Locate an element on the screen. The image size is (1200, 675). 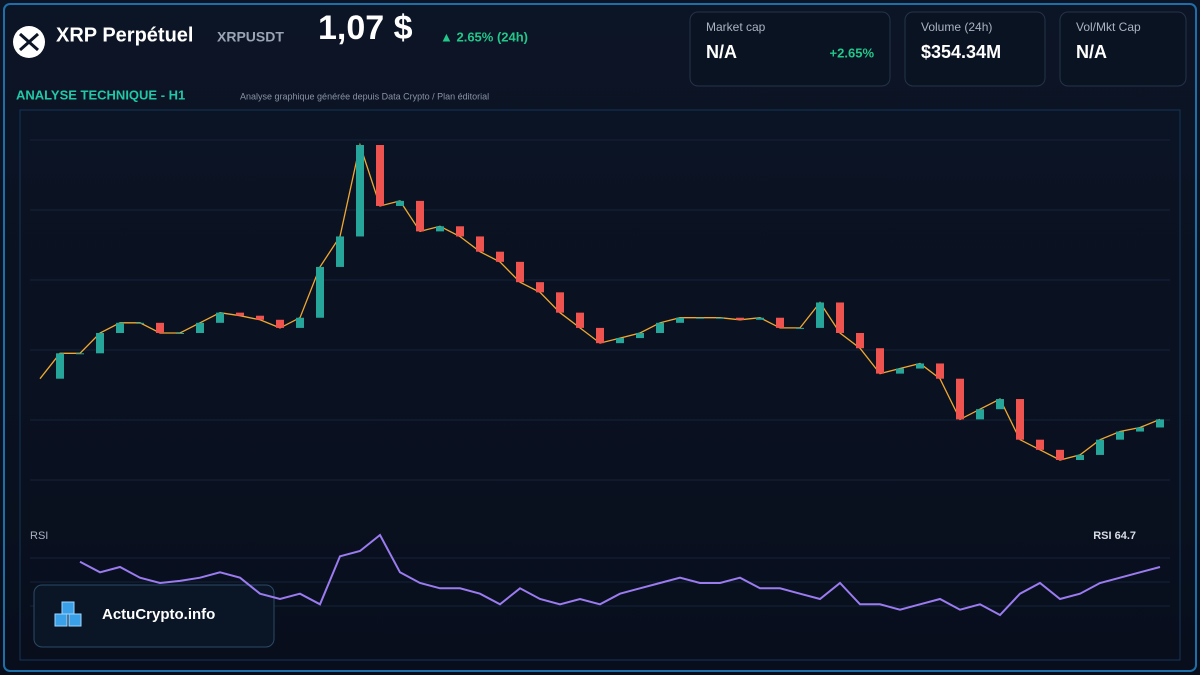
rsi-line is located at coordinates (620, 575).